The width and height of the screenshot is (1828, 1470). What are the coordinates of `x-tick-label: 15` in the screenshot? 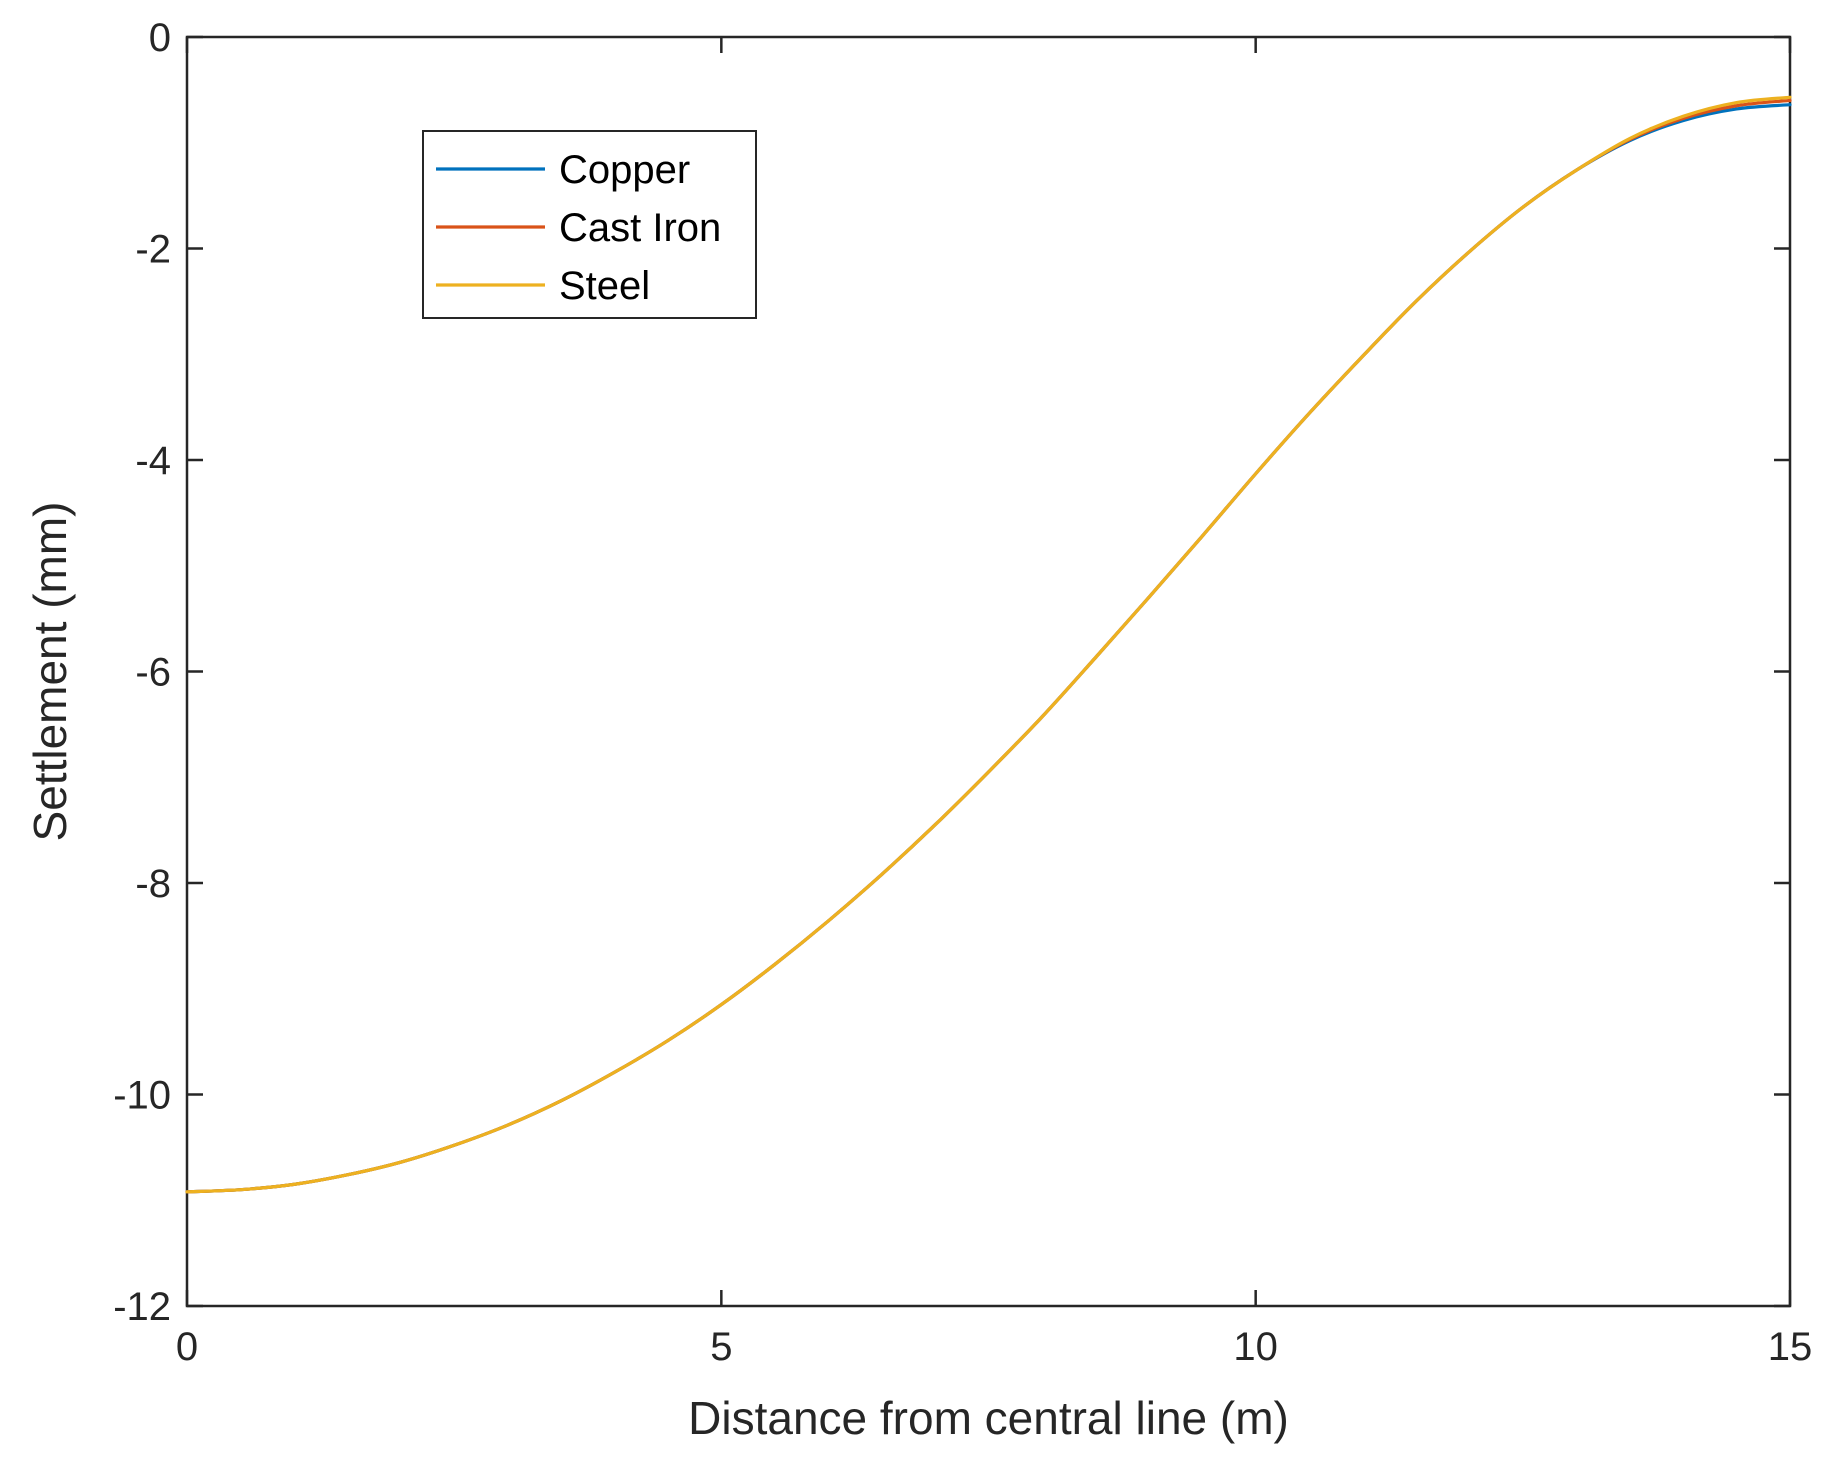 It's located at (1790, 1347).